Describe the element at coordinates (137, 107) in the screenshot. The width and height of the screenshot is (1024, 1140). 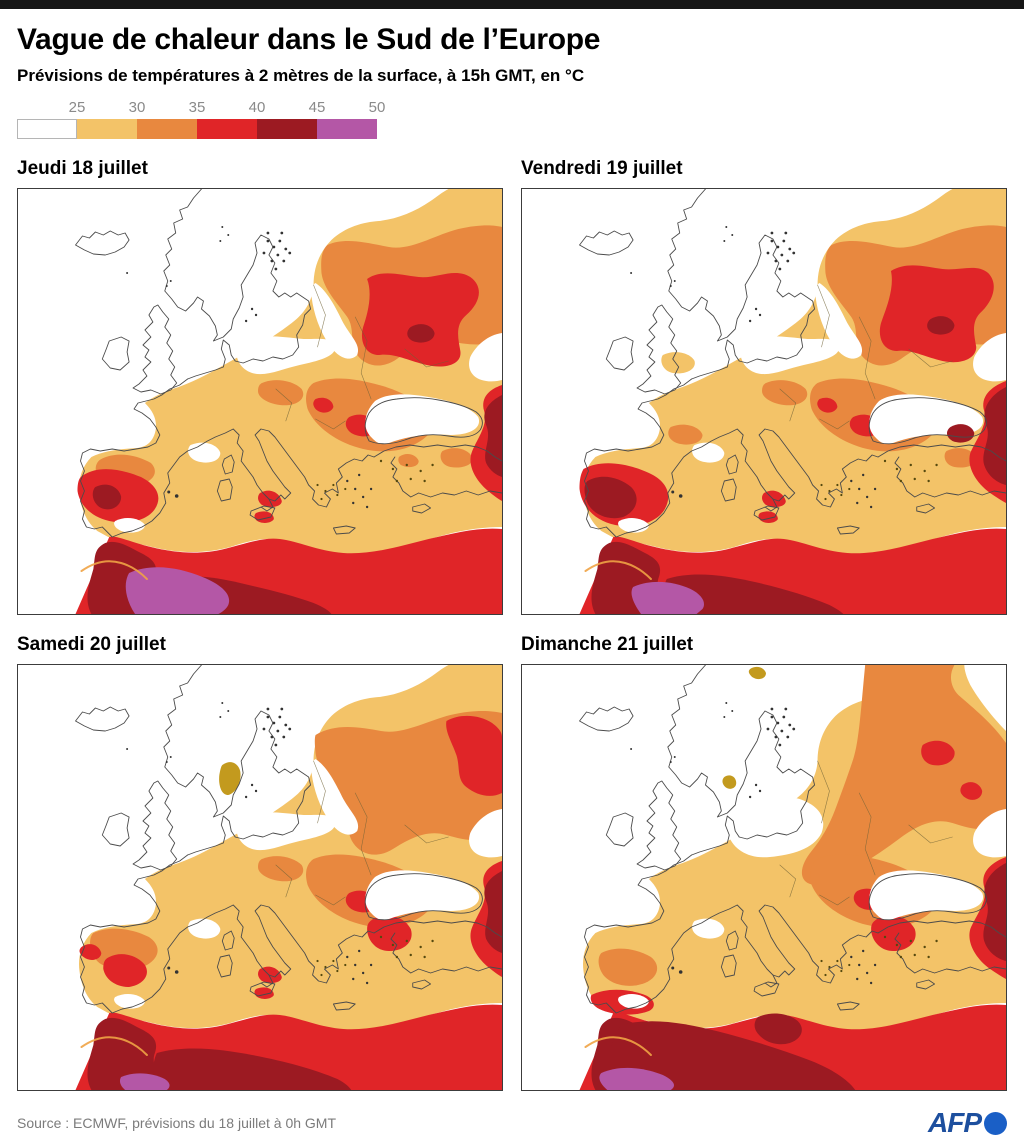
I see `legend-tick-30: 30` at that location.